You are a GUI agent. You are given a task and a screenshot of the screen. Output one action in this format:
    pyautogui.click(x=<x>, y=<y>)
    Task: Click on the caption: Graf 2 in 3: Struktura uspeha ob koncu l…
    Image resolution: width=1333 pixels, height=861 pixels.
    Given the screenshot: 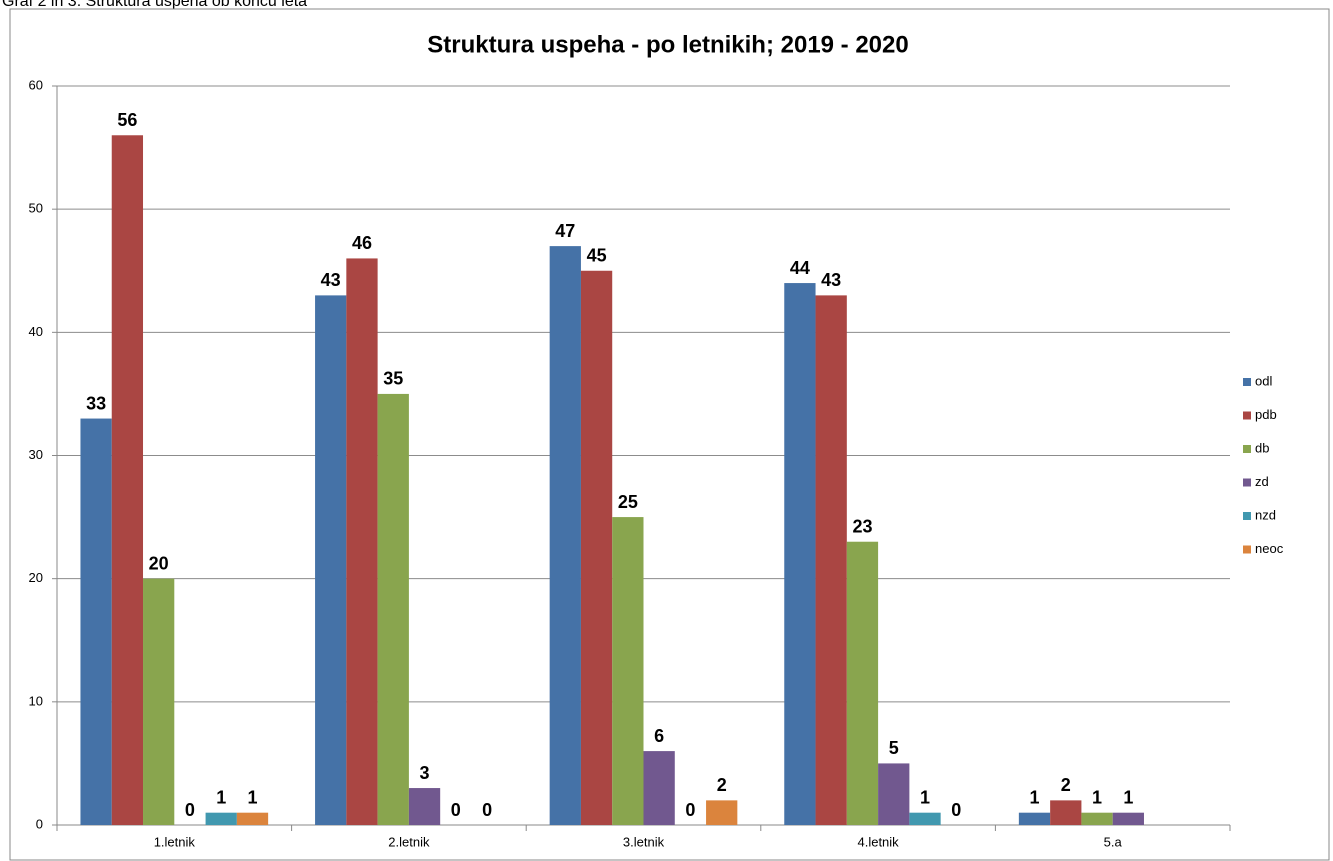 What is the action you would take?
    pyautogui.click(x=154, y=5)
    